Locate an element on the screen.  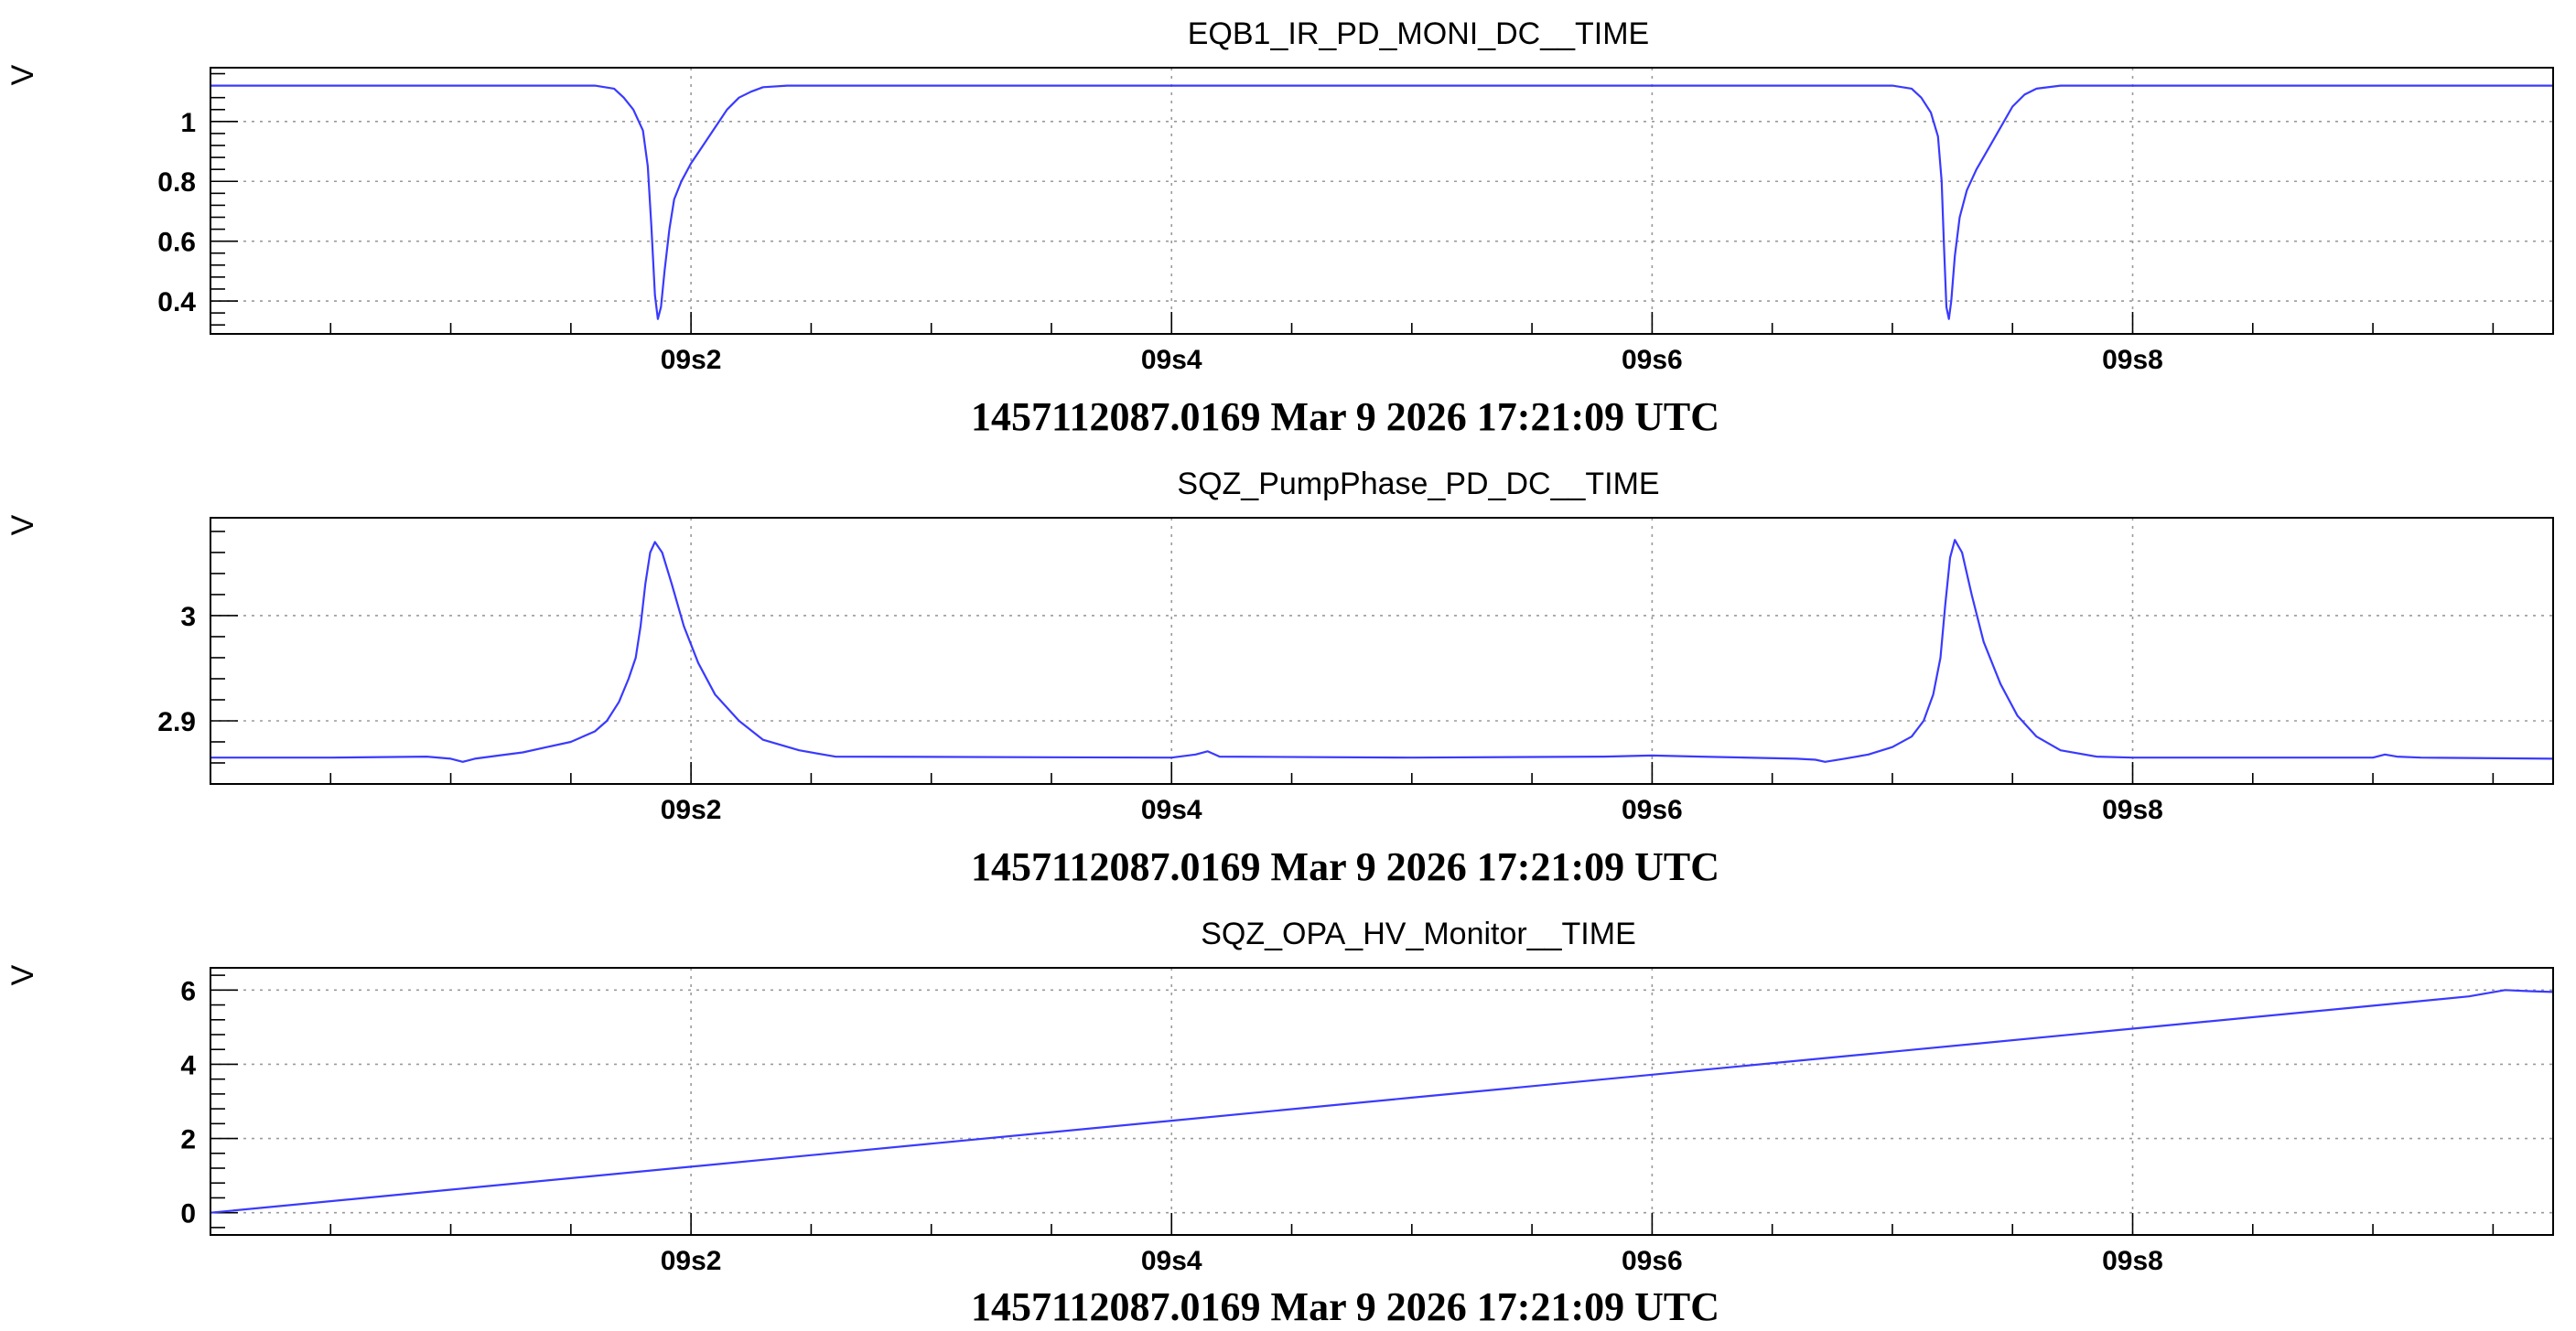
y-tick-label: 0.6 is located at coordinates (176, 243).